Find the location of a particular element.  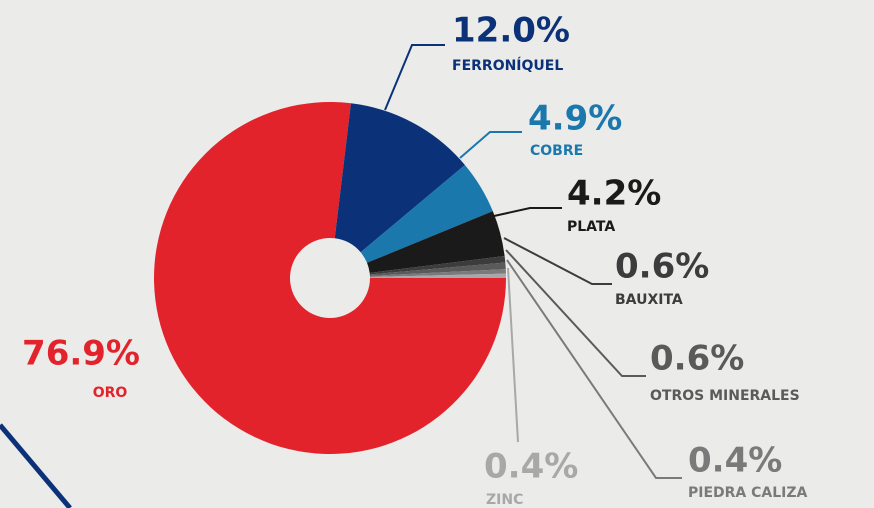

value-label: 4.9% is located at coordinates (575, 119).